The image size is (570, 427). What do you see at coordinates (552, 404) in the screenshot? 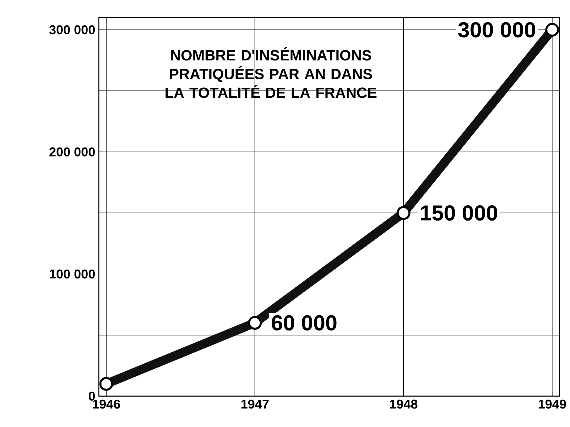
I see `x-tick-label: 1949` at bounding box center [552, 404].